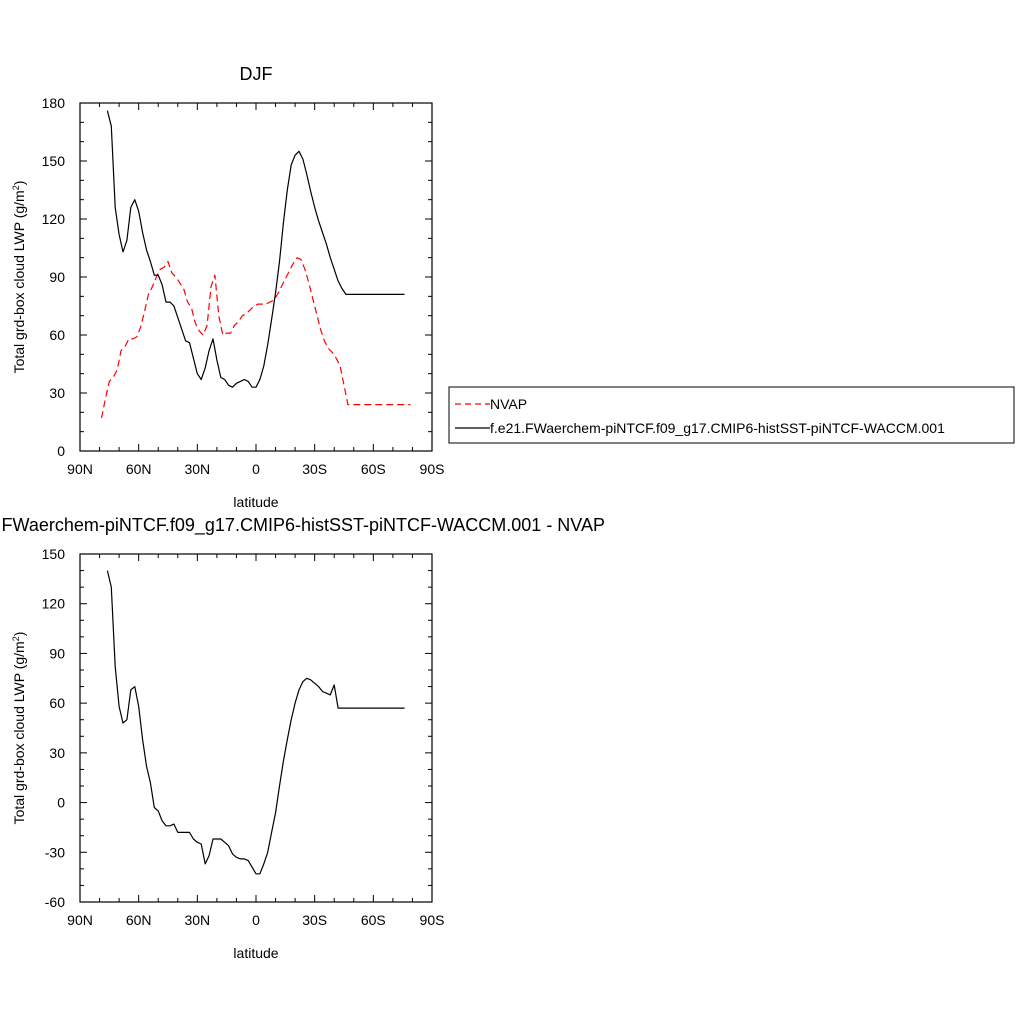  Describe the element at coordinates (55, 852) in the screenshot. I see `bottom-y-tick-label: -30` at that location.